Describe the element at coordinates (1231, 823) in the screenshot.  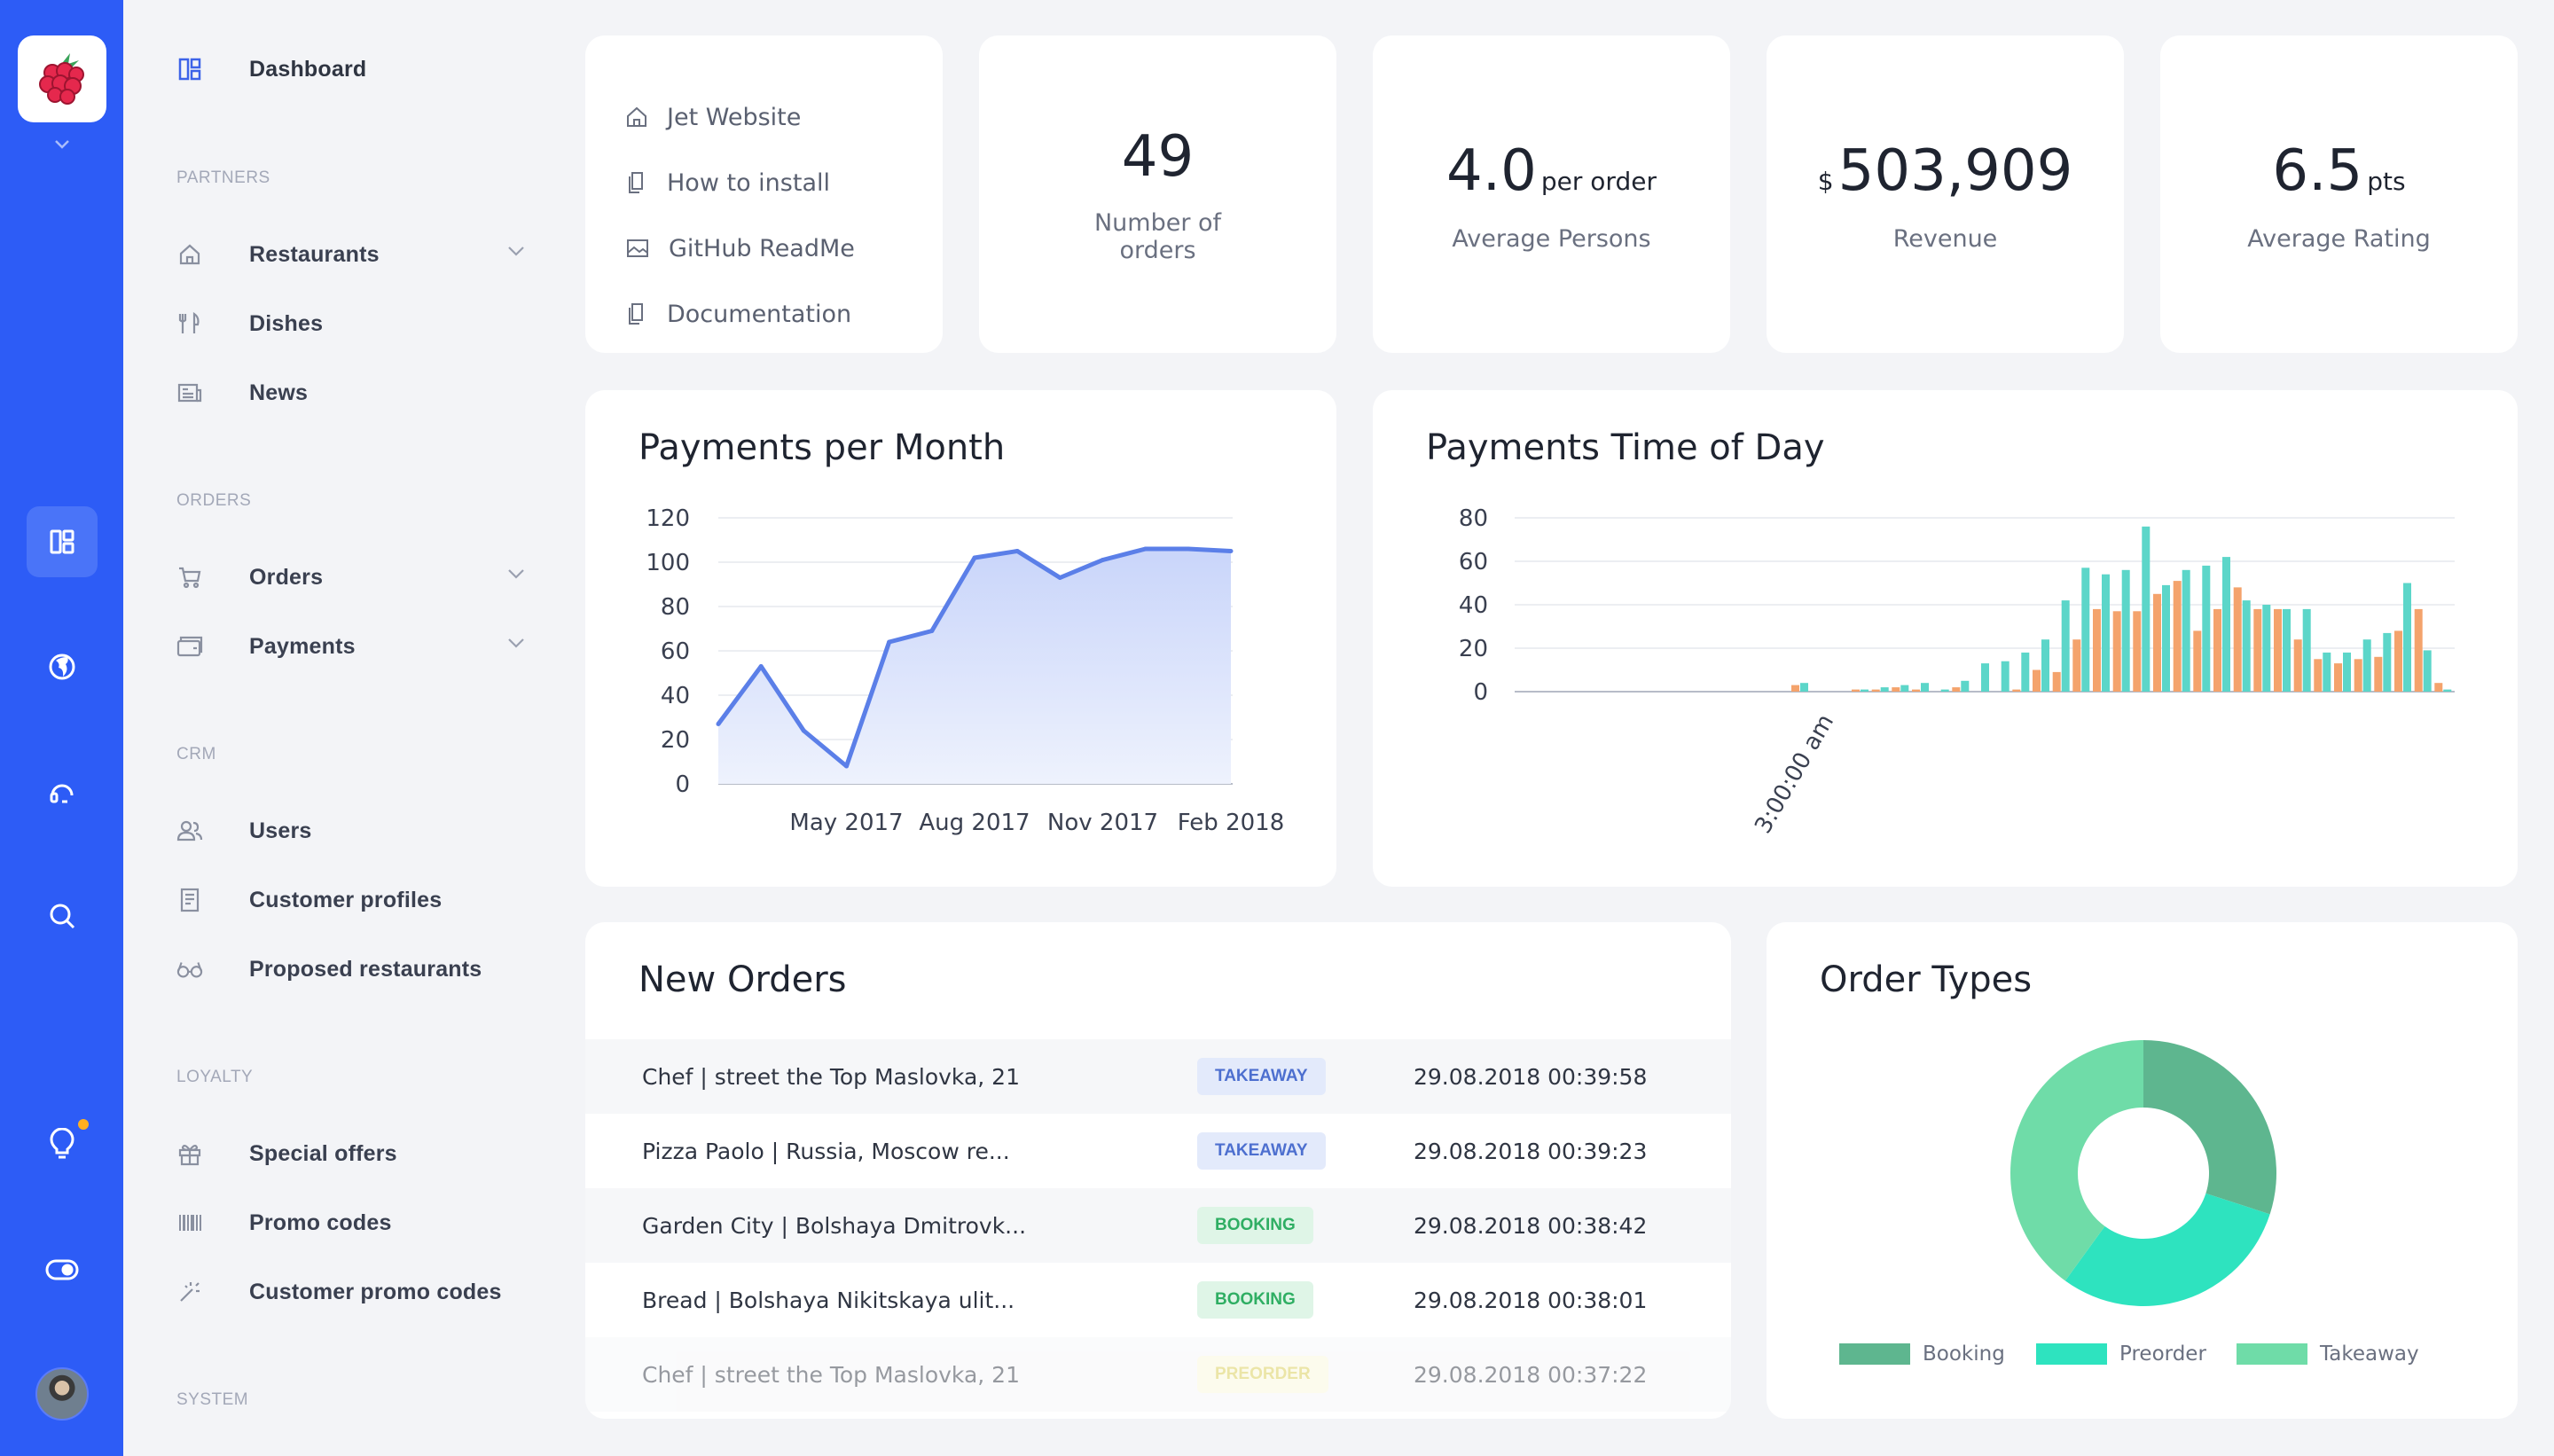
I see `x-tick-label: Feb 2018` at that location.